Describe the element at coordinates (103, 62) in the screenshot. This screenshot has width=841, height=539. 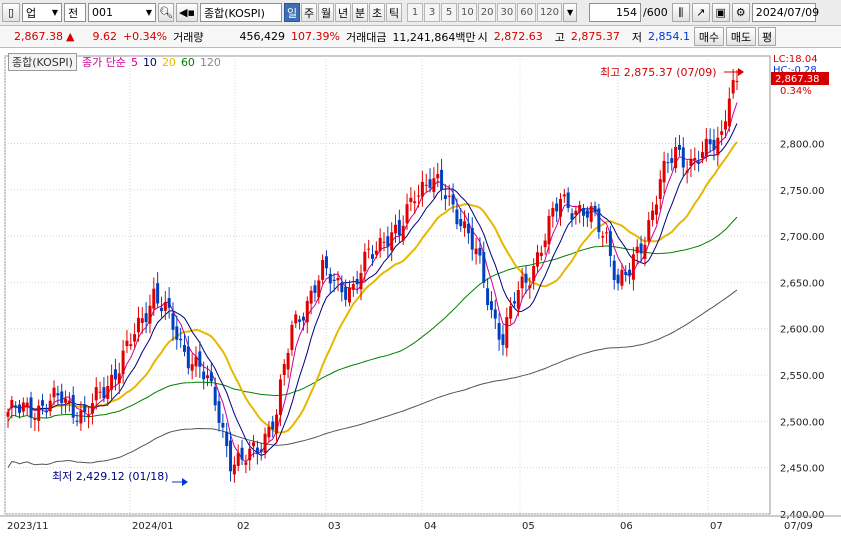
I see `legend-ma-label: 종가 단순` at that location.